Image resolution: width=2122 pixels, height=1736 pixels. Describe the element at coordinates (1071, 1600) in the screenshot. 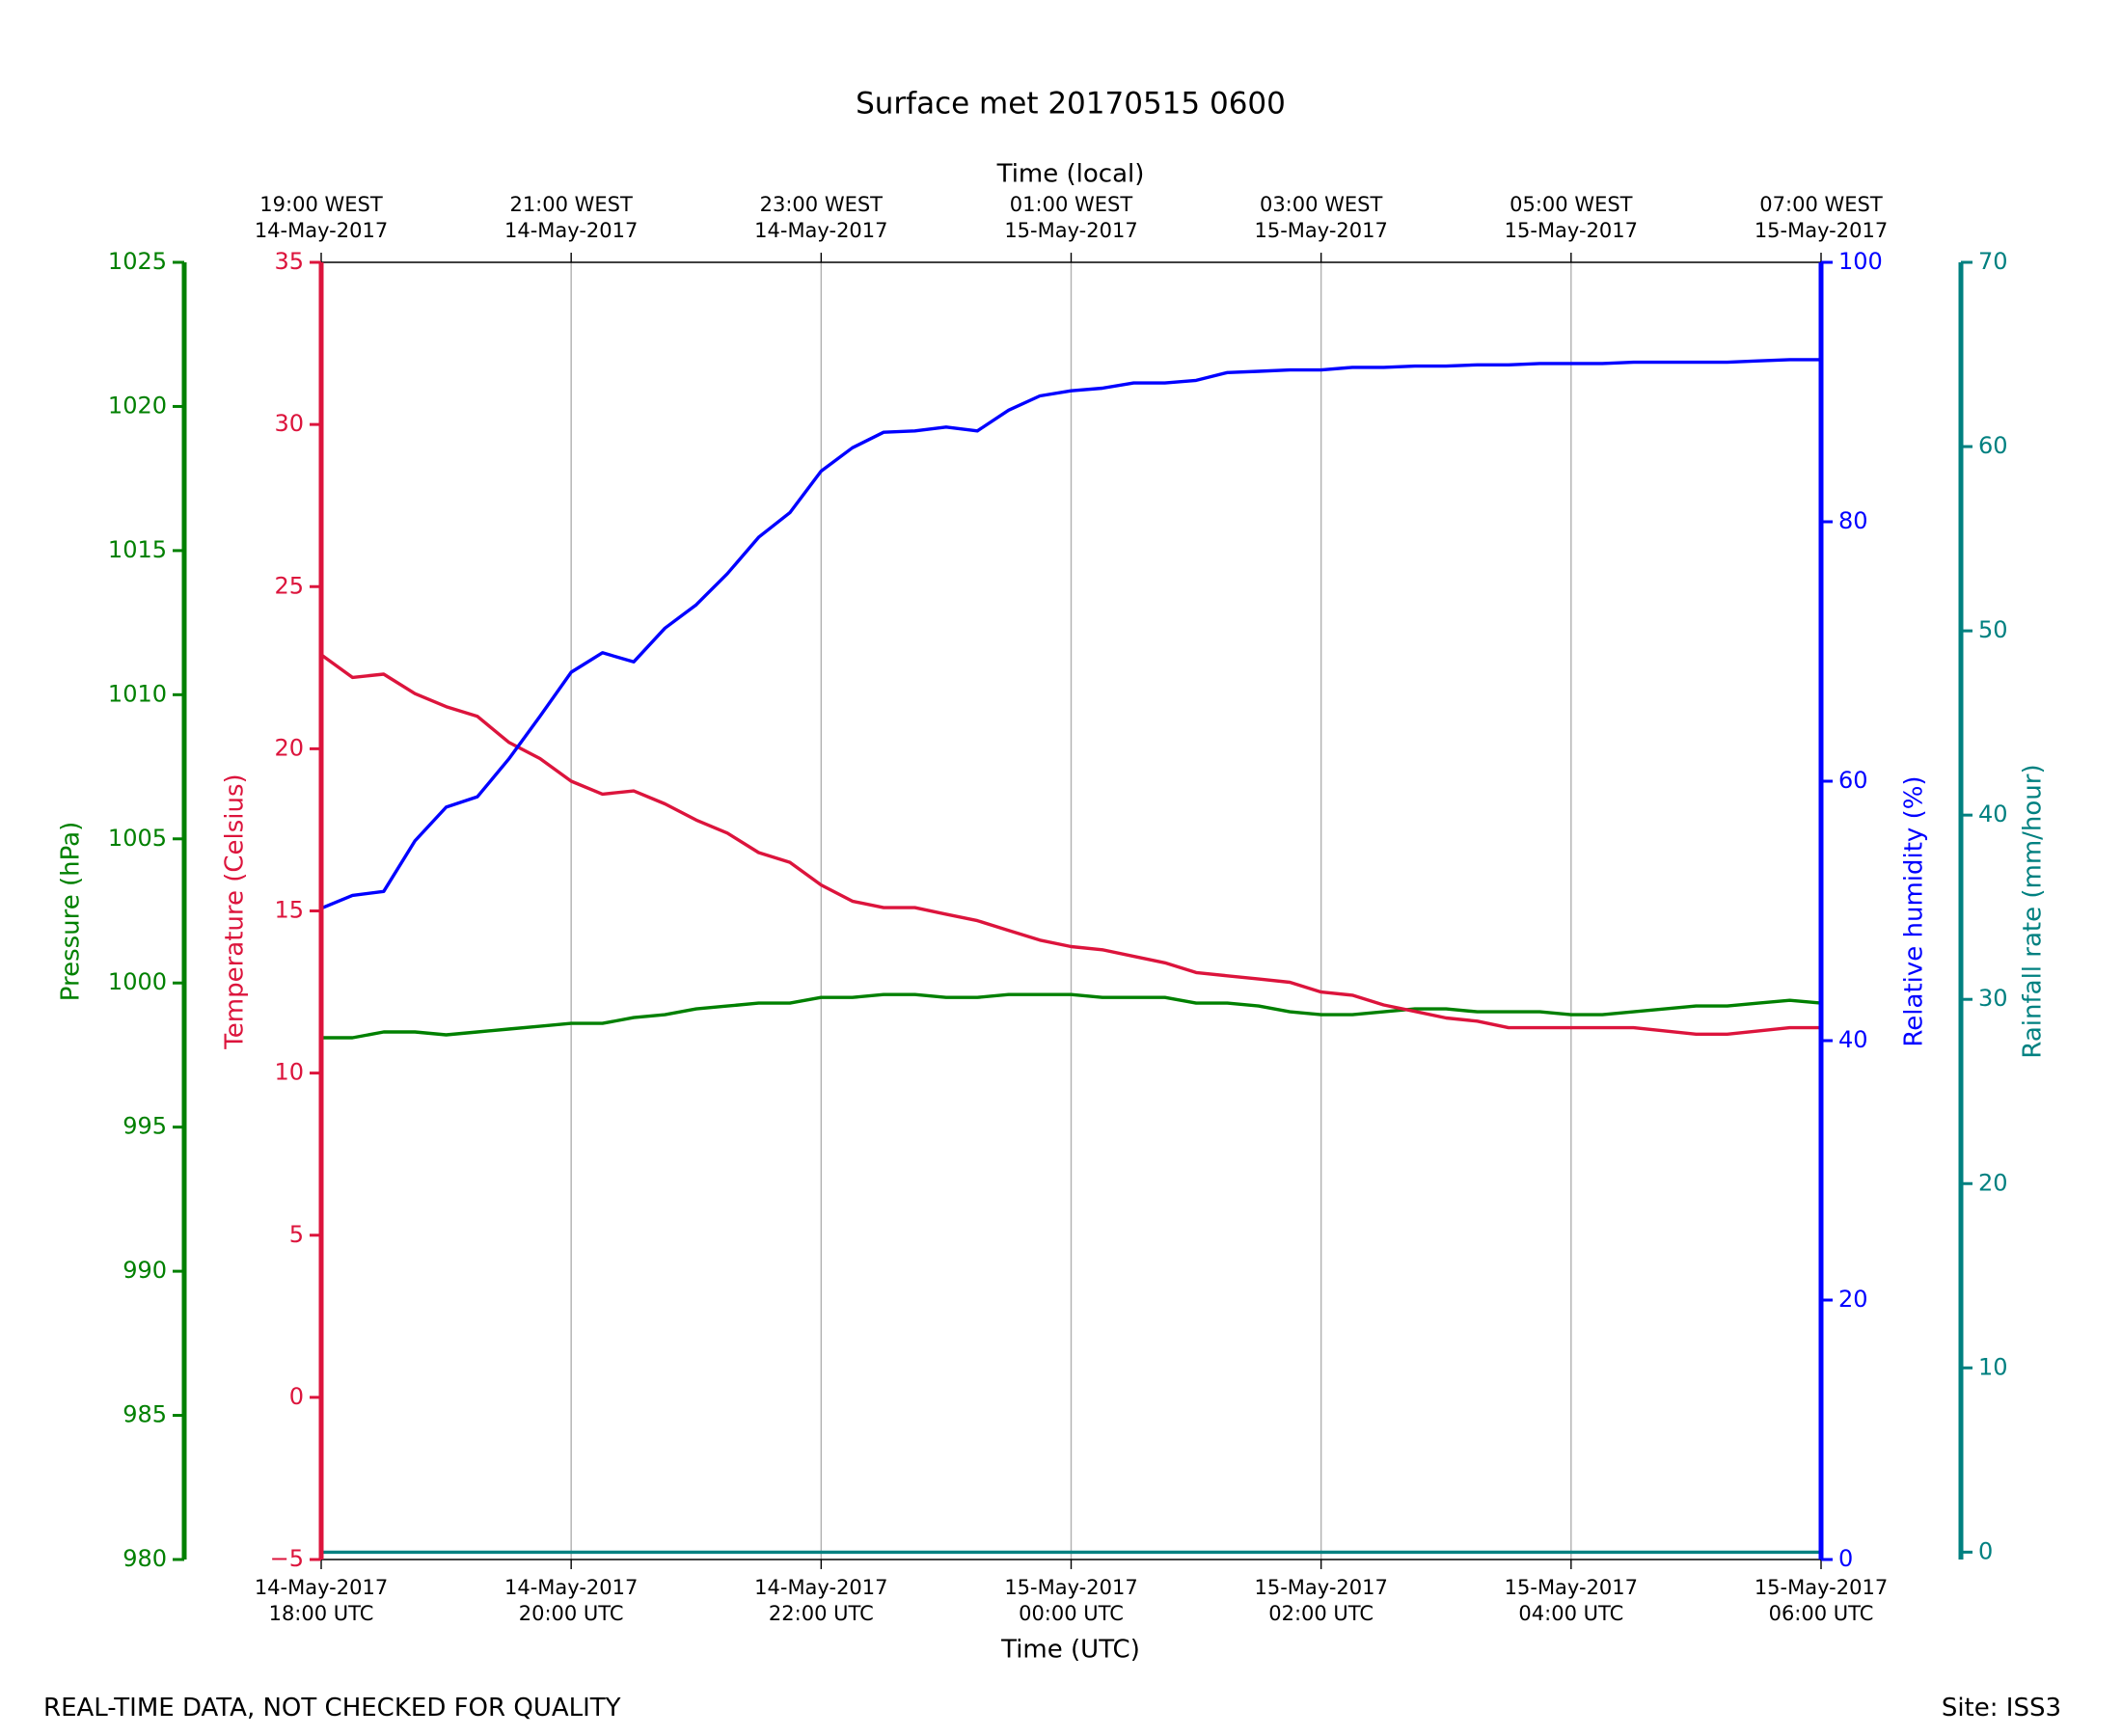

I see `x-tick-label: 15-May-2017 00:00 UTC` at that location.